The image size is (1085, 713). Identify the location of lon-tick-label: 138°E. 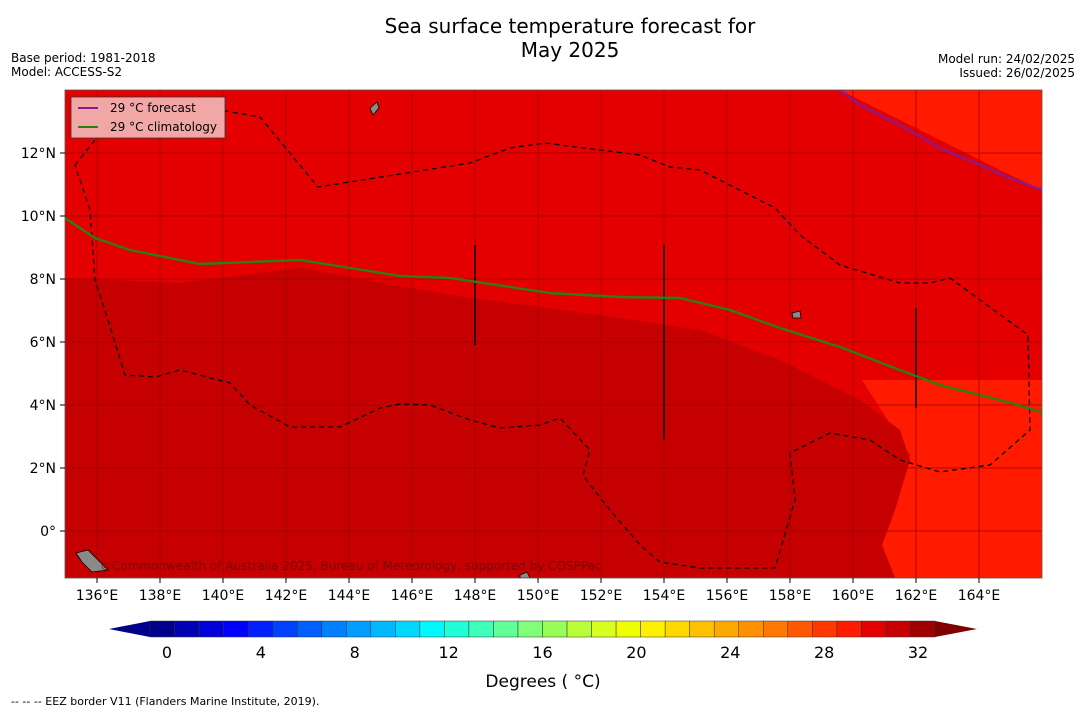
(160, 596).